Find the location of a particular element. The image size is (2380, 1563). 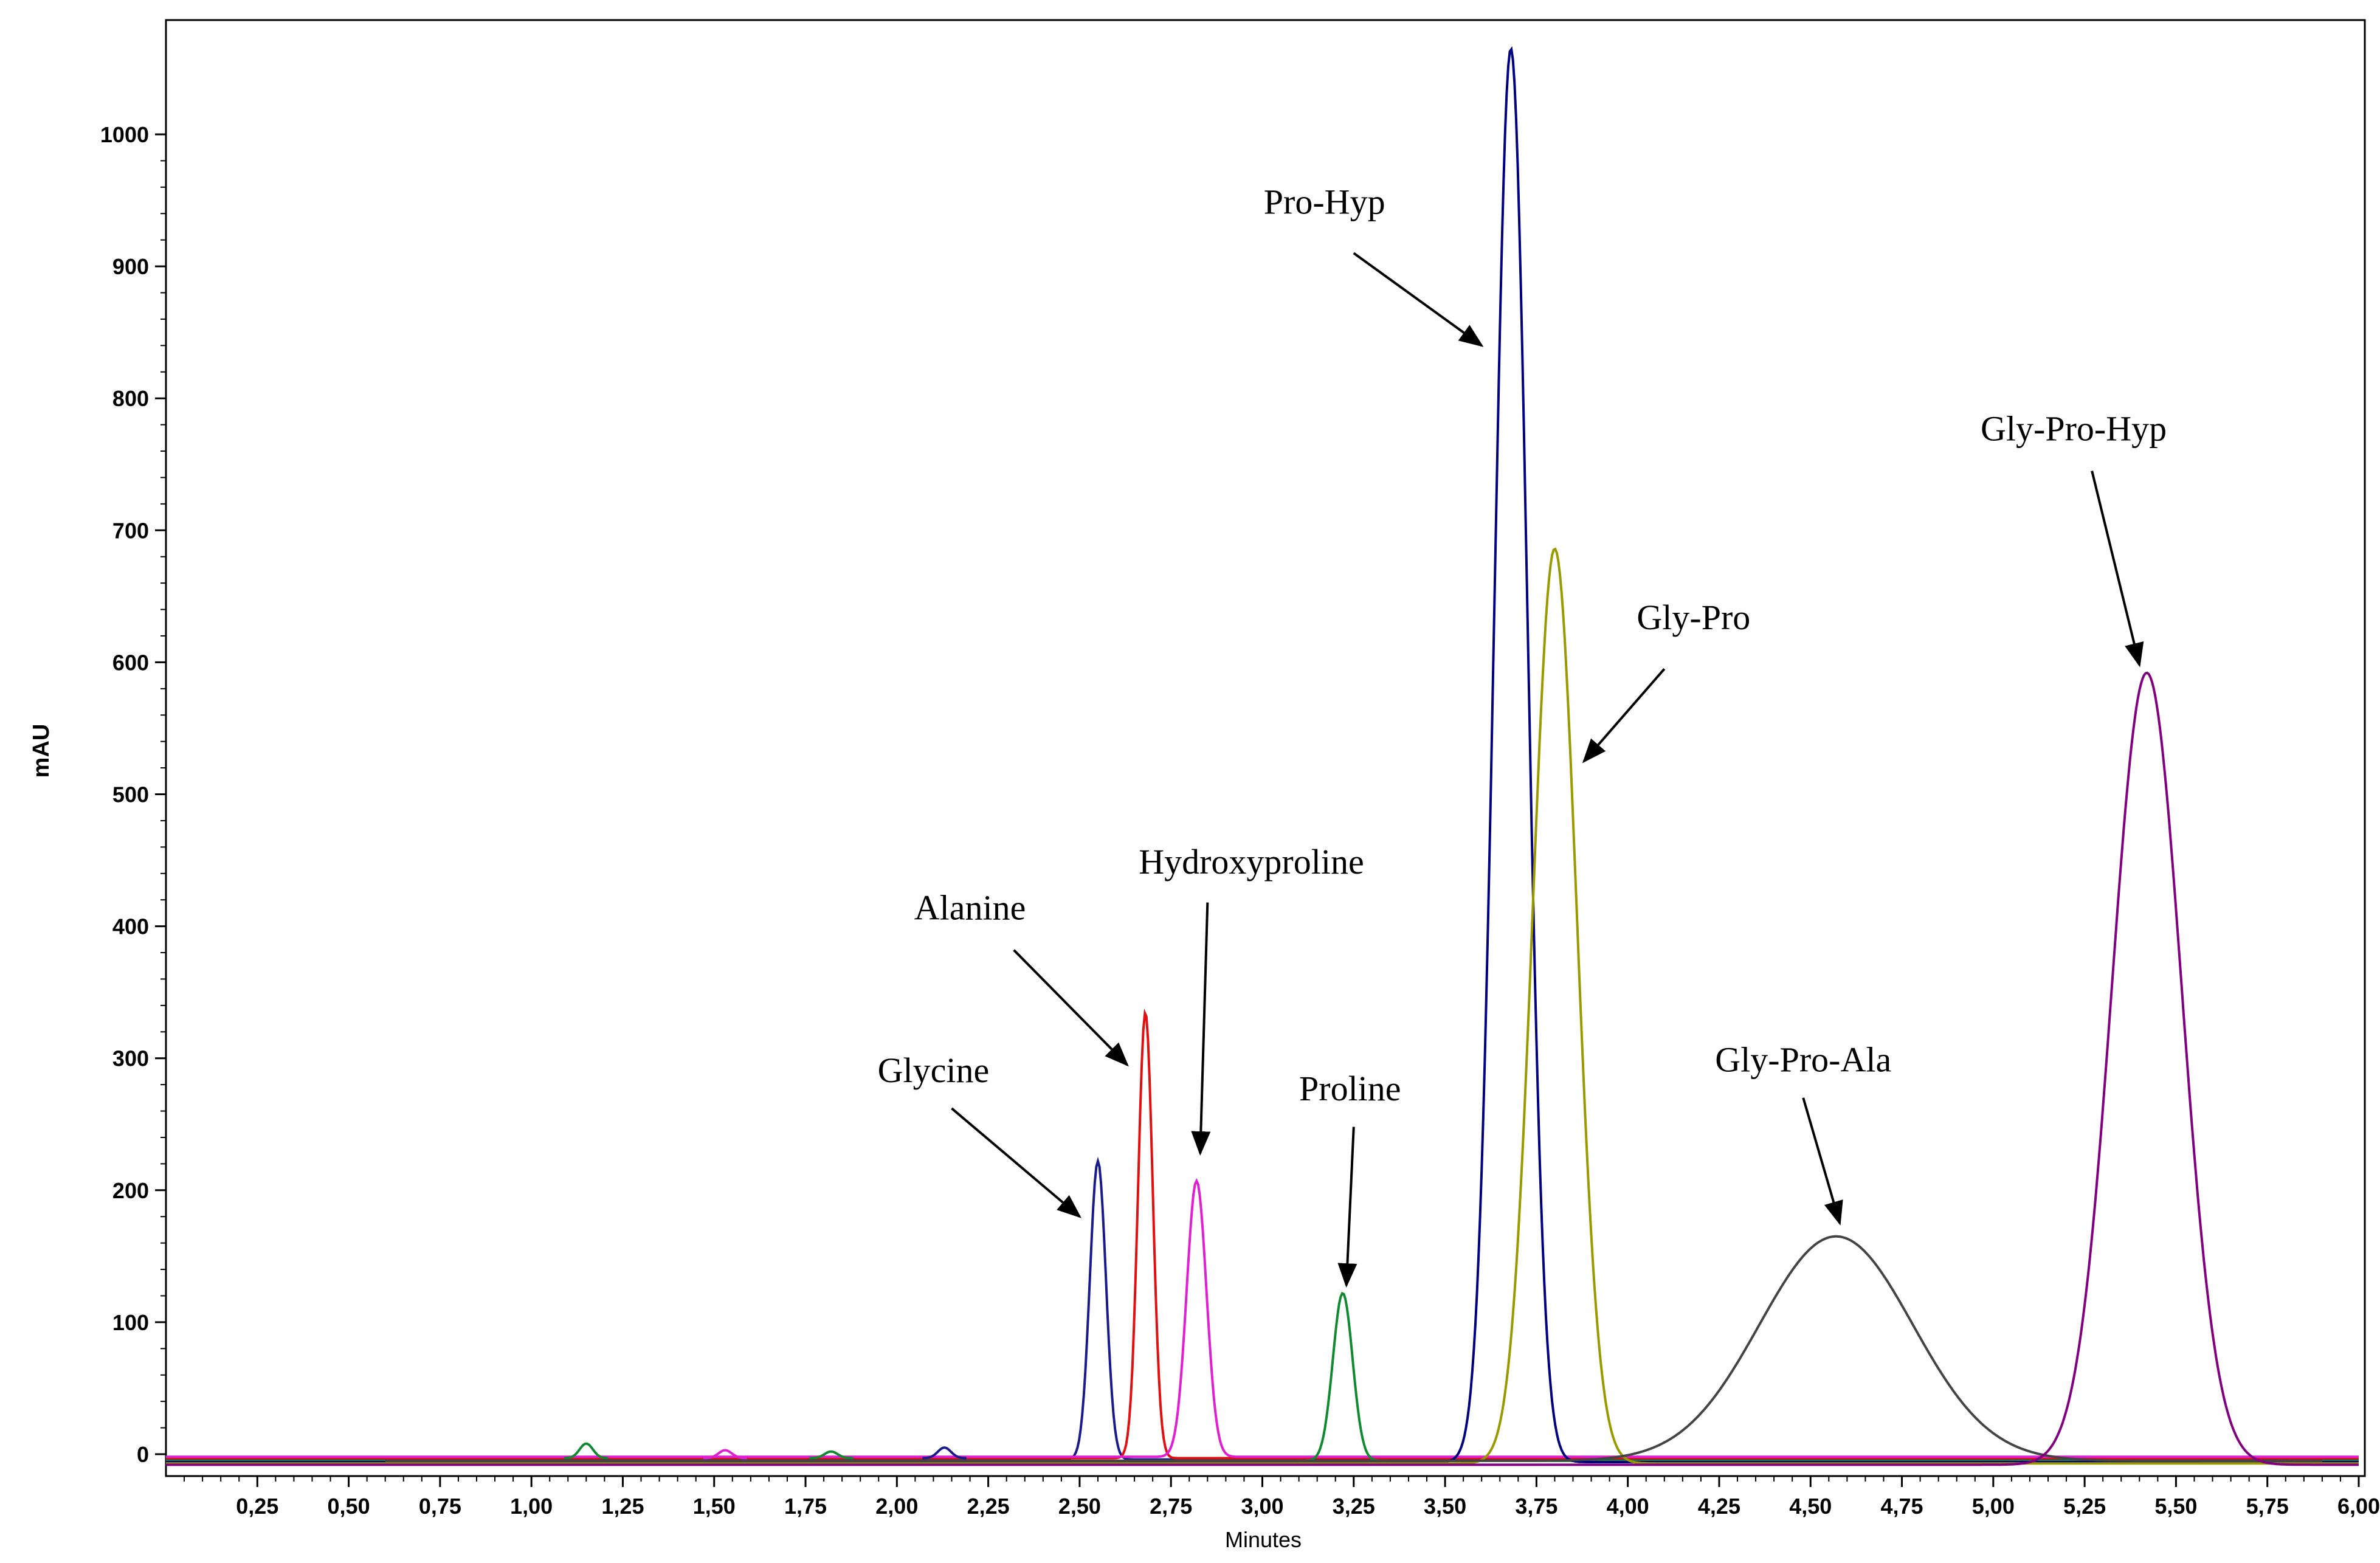

y-tick-label: 400 is located at coordinates (130, 926).